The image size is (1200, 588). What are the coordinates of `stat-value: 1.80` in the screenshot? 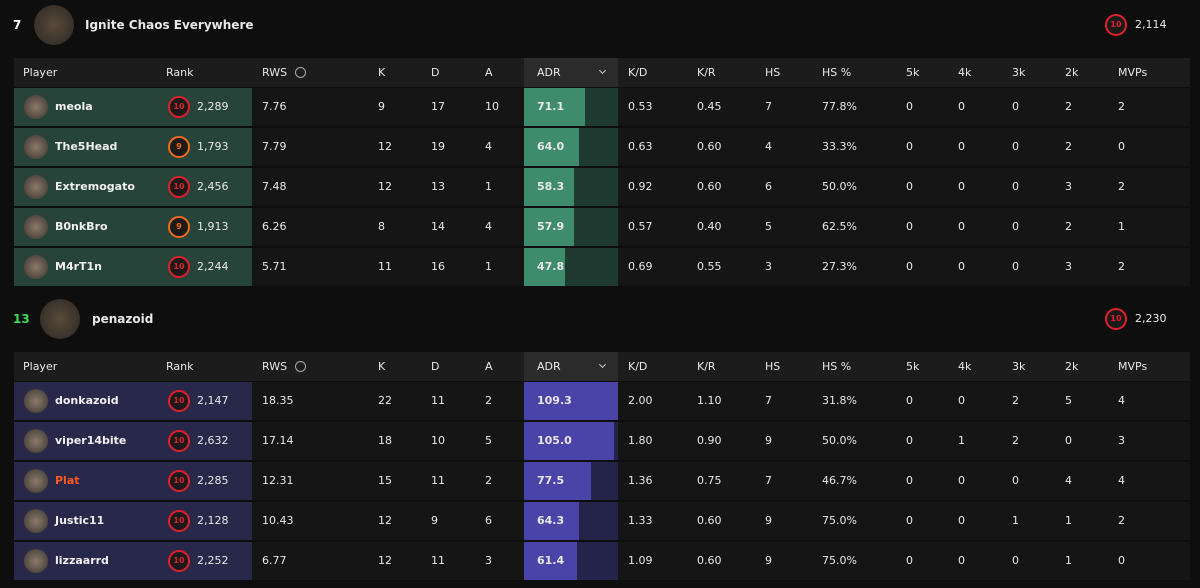 It's located at (640, 440).